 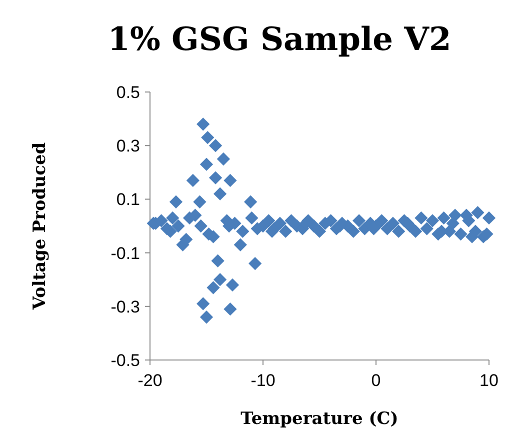 I want to click on x-tick-label: 10, so click(x=489, y=380).